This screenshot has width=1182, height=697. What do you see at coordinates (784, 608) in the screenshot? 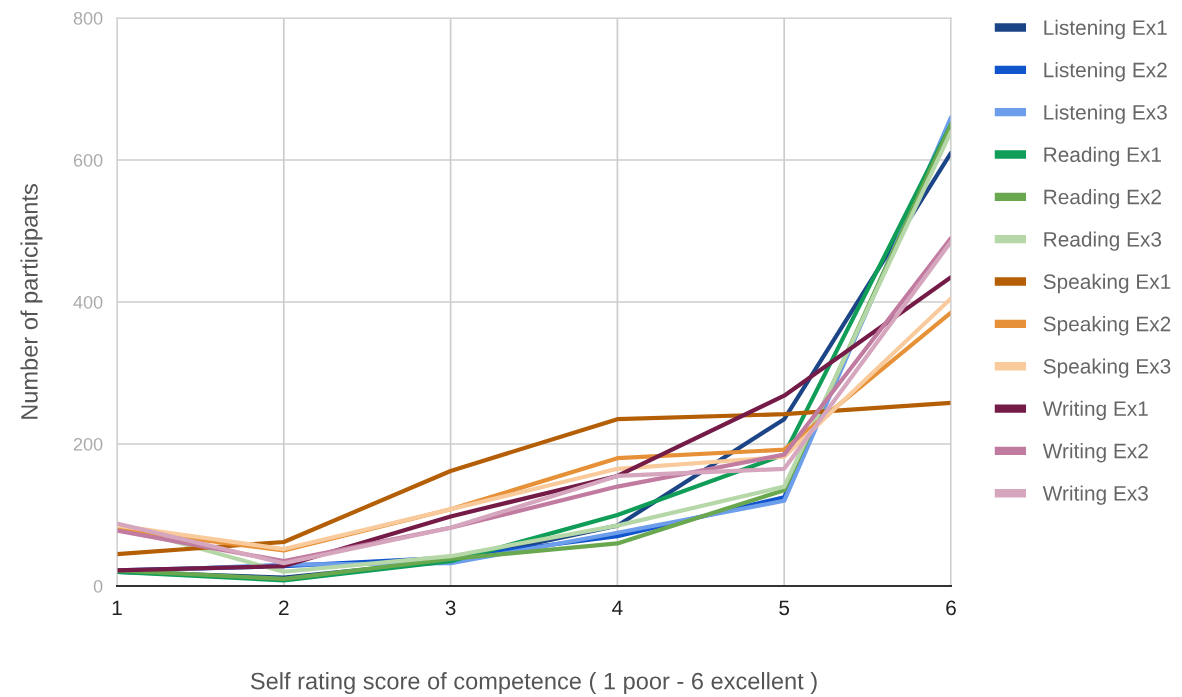
I see `x-tick-label: 5` at bounding box center [784, 608].